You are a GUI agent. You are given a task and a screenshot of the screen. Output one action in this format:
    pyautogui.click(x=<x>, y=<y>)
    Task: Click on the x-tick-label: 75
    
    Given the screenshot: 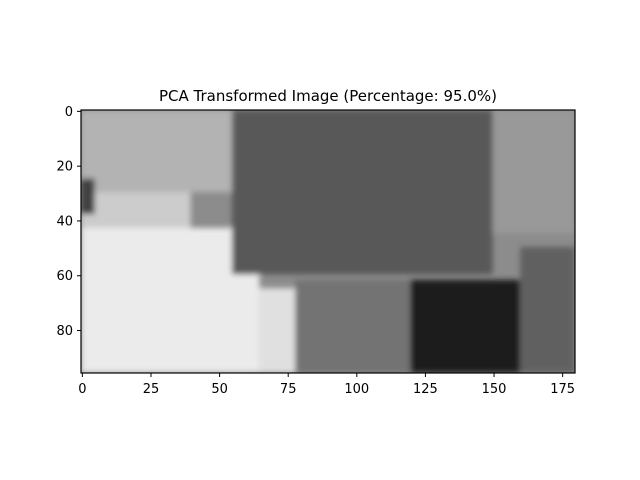 What is the action you would take?
    pyautogui.click(x=288, y=389)
    